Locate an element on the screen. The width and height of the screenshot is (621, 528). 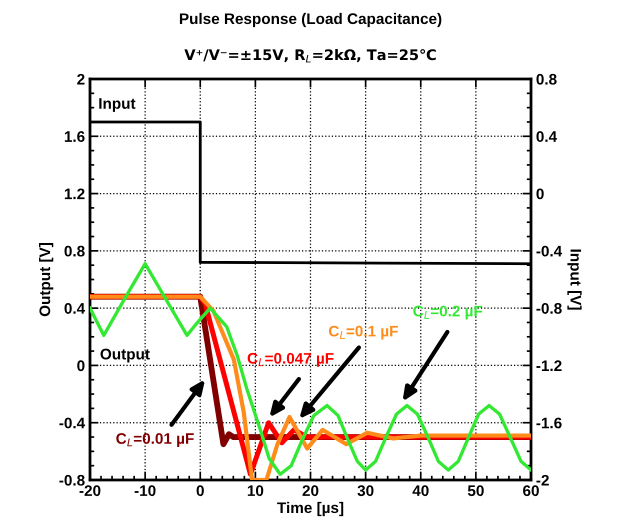
series-label: C$_{L}$=0.01 µF is located at coordinates (155, 440).